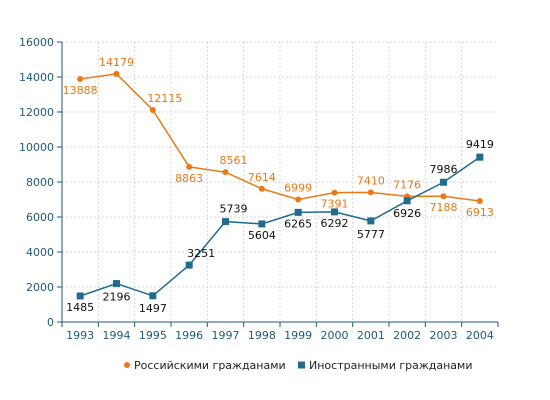 This screenshot has height=400, width=550. I want to click on x-tick-label: 1999, so click(298, 335).